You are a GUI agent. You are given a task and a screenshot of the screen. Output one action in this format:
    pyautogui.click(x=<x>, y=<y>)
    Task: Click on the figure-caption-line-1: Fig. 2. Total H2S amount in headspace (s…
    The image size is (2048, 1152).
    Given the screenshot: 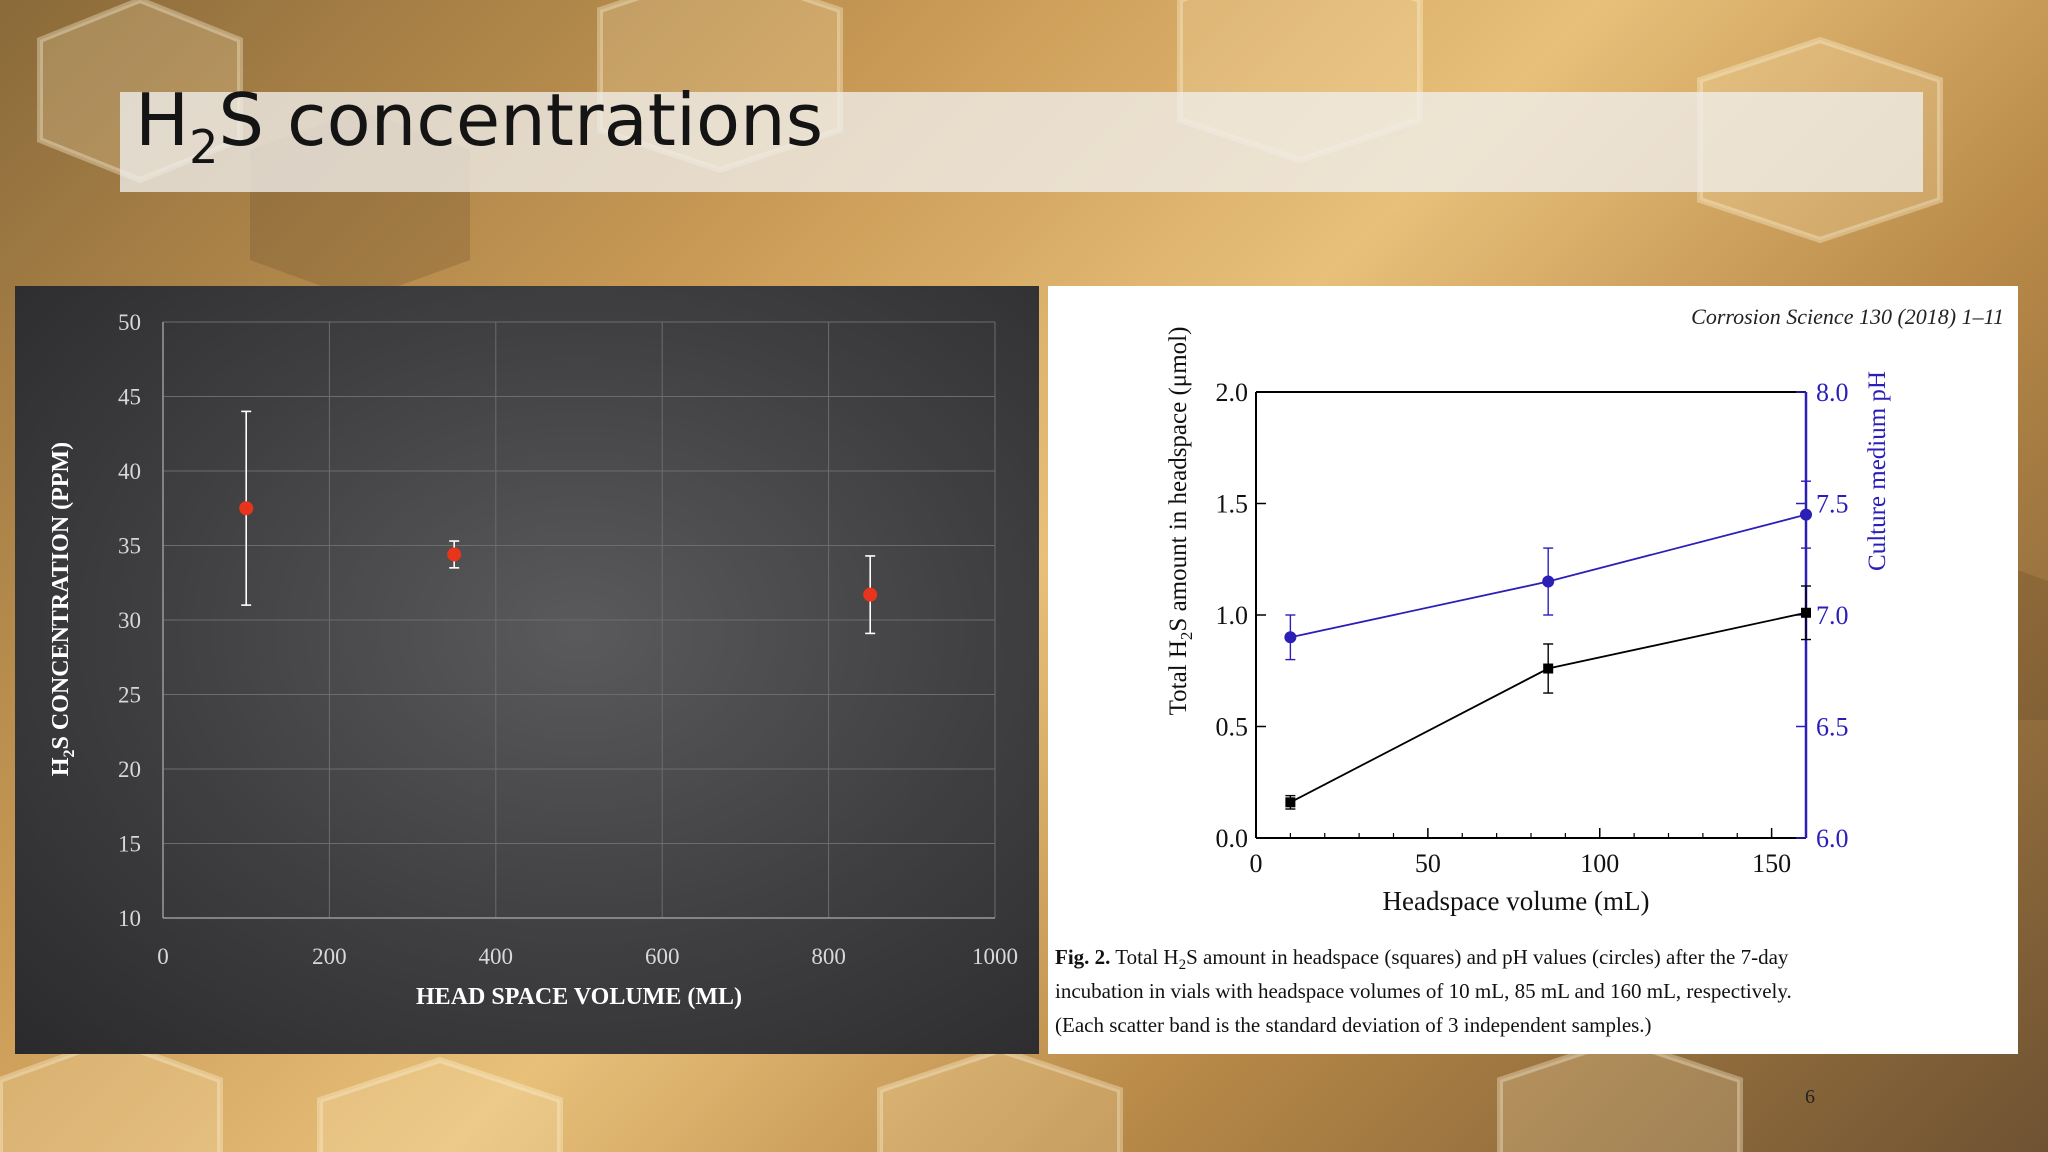 What is the action you would take?
    pyautogui.click(x=1422, y=959)
    